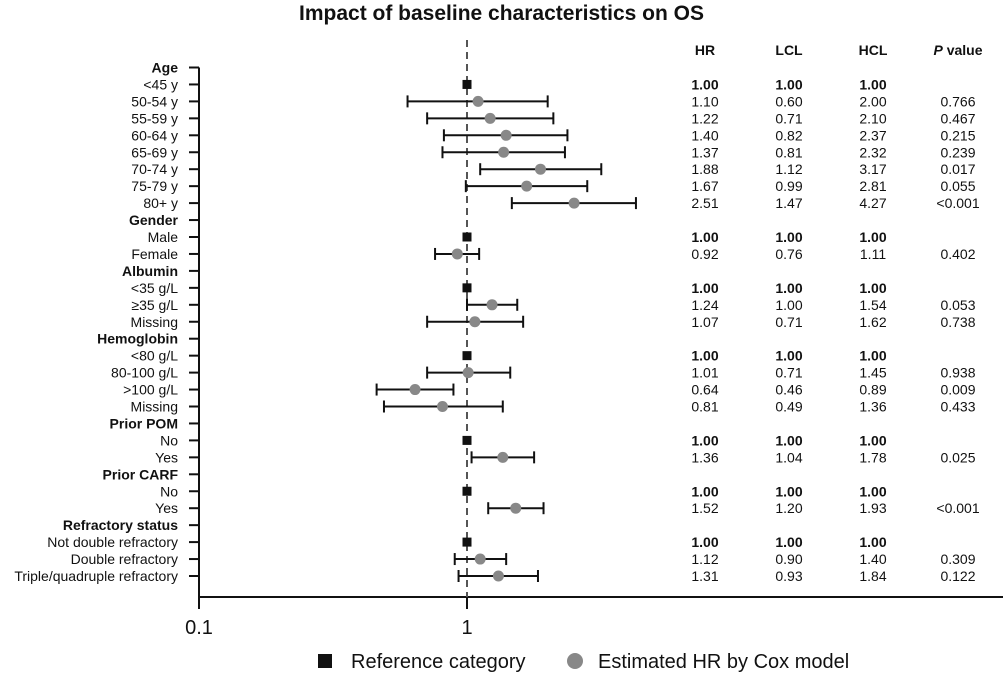 The height and width of the screenshot is (678, 1003). Describe the element at coordinates (957, 50) in the screenshot. I see `column-header-p-value: P value` at that location.